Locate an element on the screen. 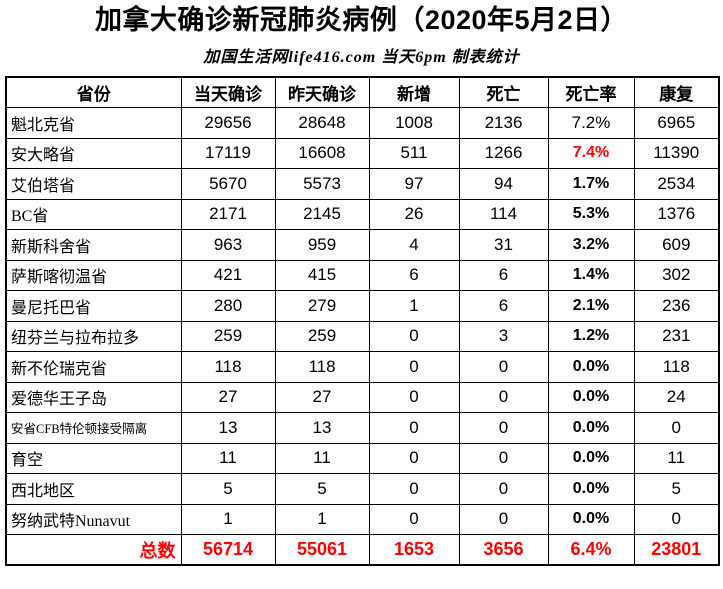 Image resolution: width=723 pixels, height=589 pixels. cell-recovered: 118 is located at coordinates (676, 367).